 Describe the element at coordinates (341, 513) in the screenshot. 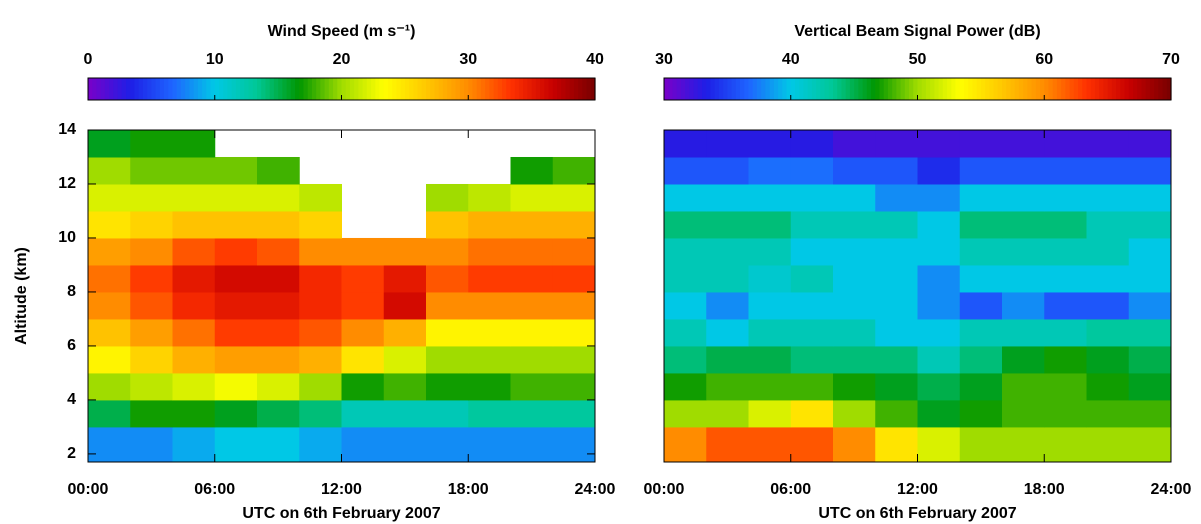

I see `x-axis-label: UTC on 6th February 2007` at that location.